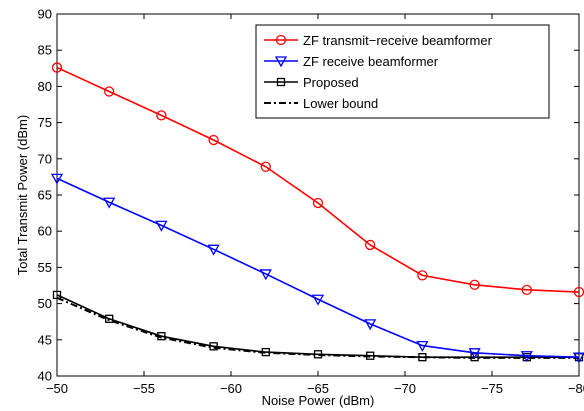  I want to click on y-tick-label: 70, so click(45, 158).